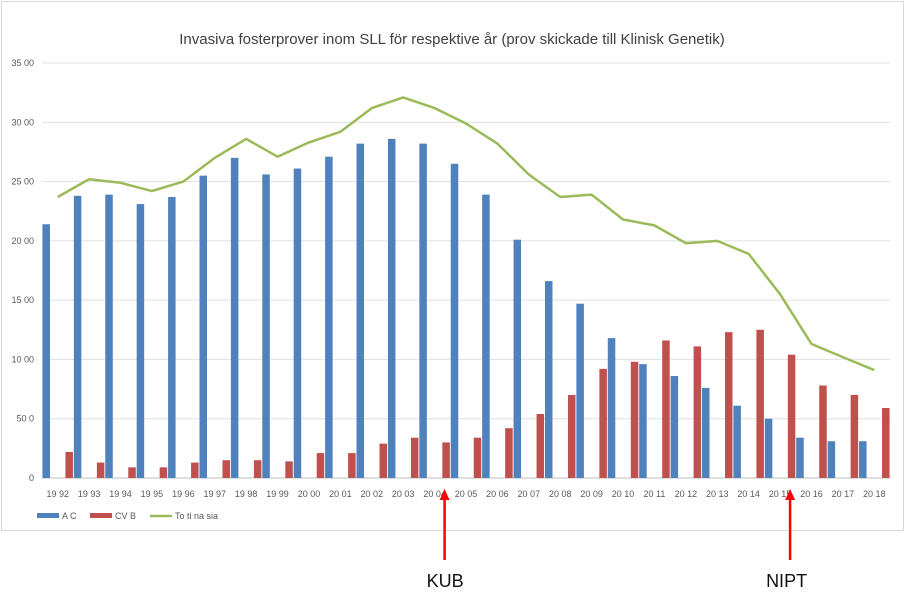 The width and height of the screenshot is (909, 605). I want to click on y-tick-label: 15 00, so click(22, 300).